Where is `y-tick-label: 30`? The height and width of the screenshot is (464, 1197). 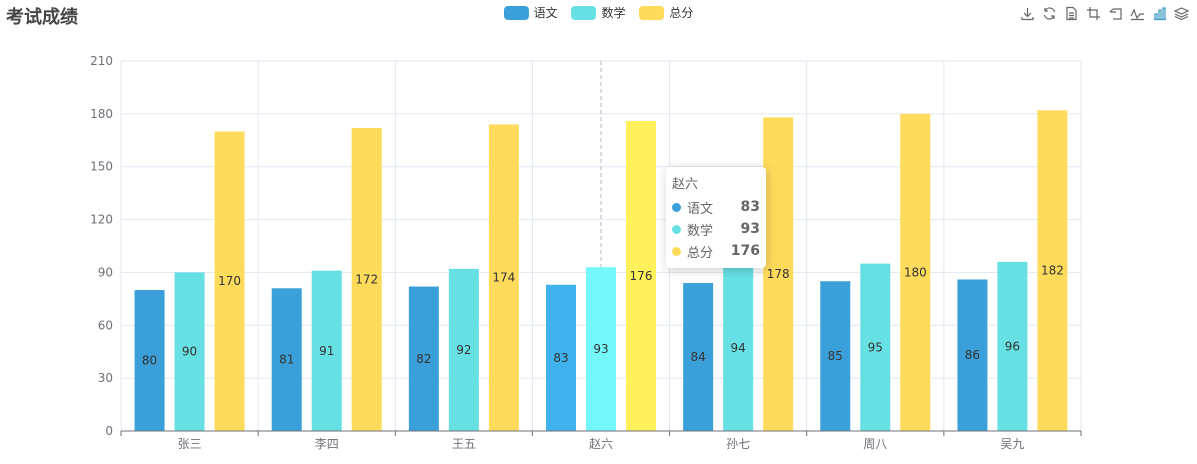 y-tick-label: 30 is located at coordinates (105, 378).